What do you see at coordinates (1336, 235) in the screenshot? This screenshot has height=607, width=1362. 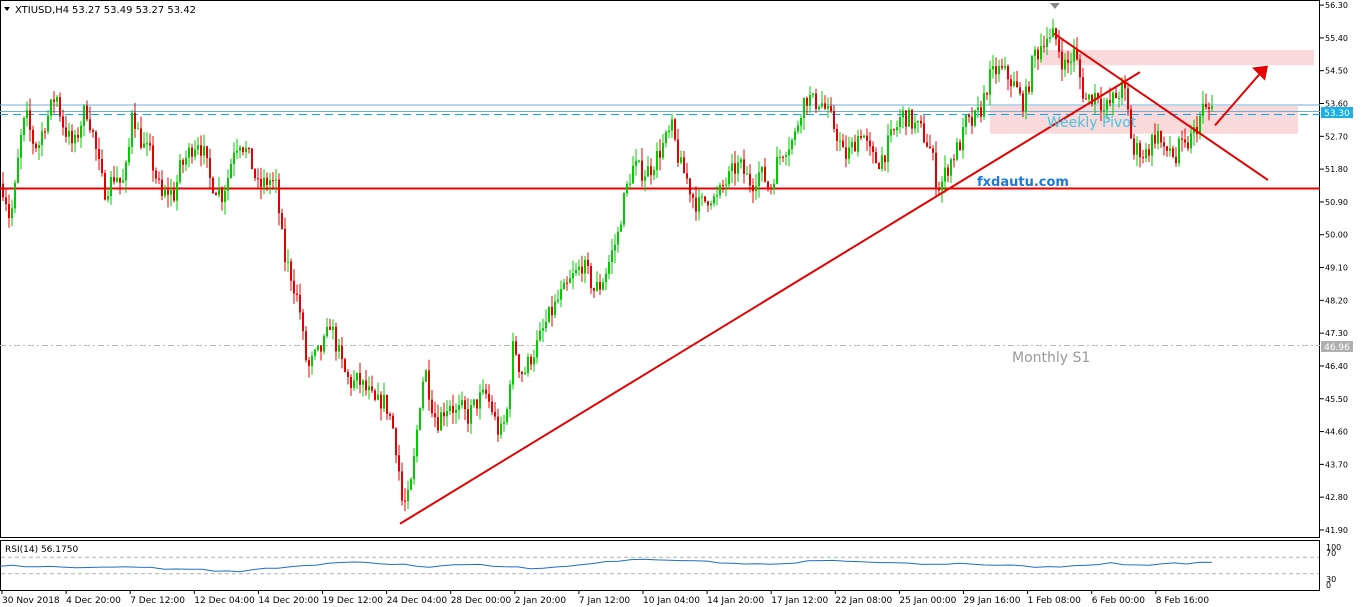 I see `price-tick-label: 50.00` at bounding box center [1336, 235].